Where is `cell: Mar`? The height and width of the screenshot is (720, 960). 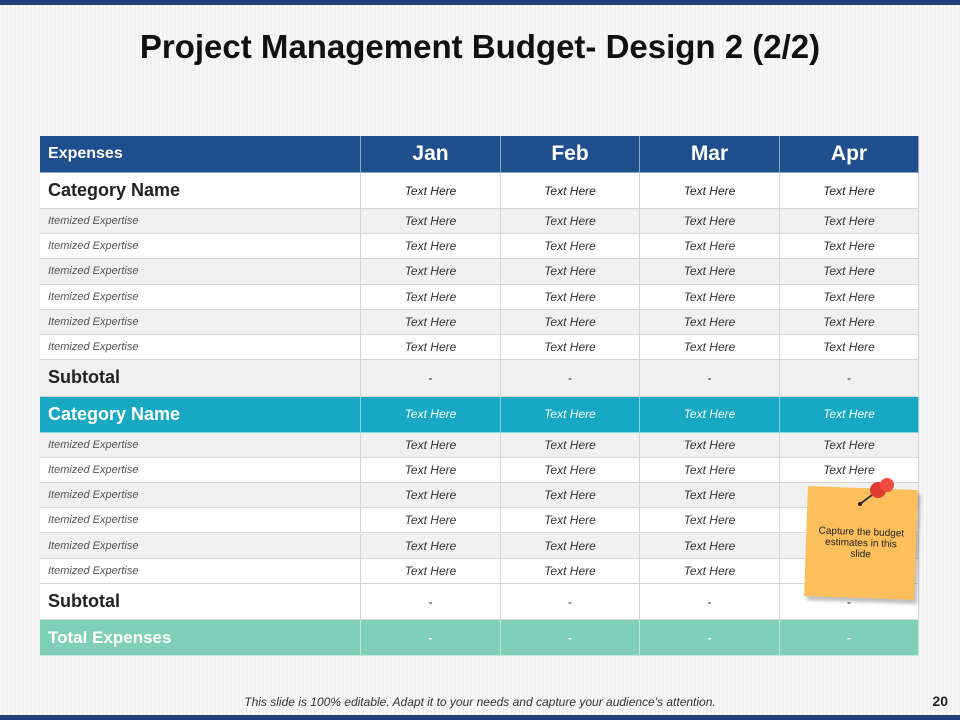
cell: Mar is located at coordinates (710, 154).